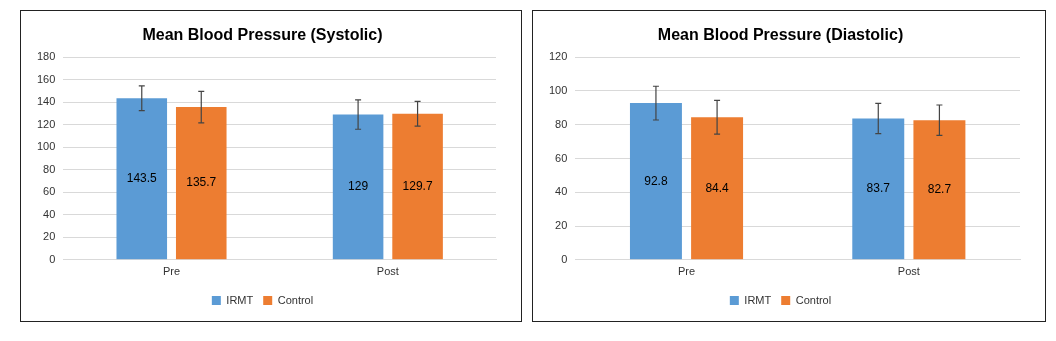 This screenshot has width=1056, height=341. I want to click on y-tick-label: 160, so click(46, 78).